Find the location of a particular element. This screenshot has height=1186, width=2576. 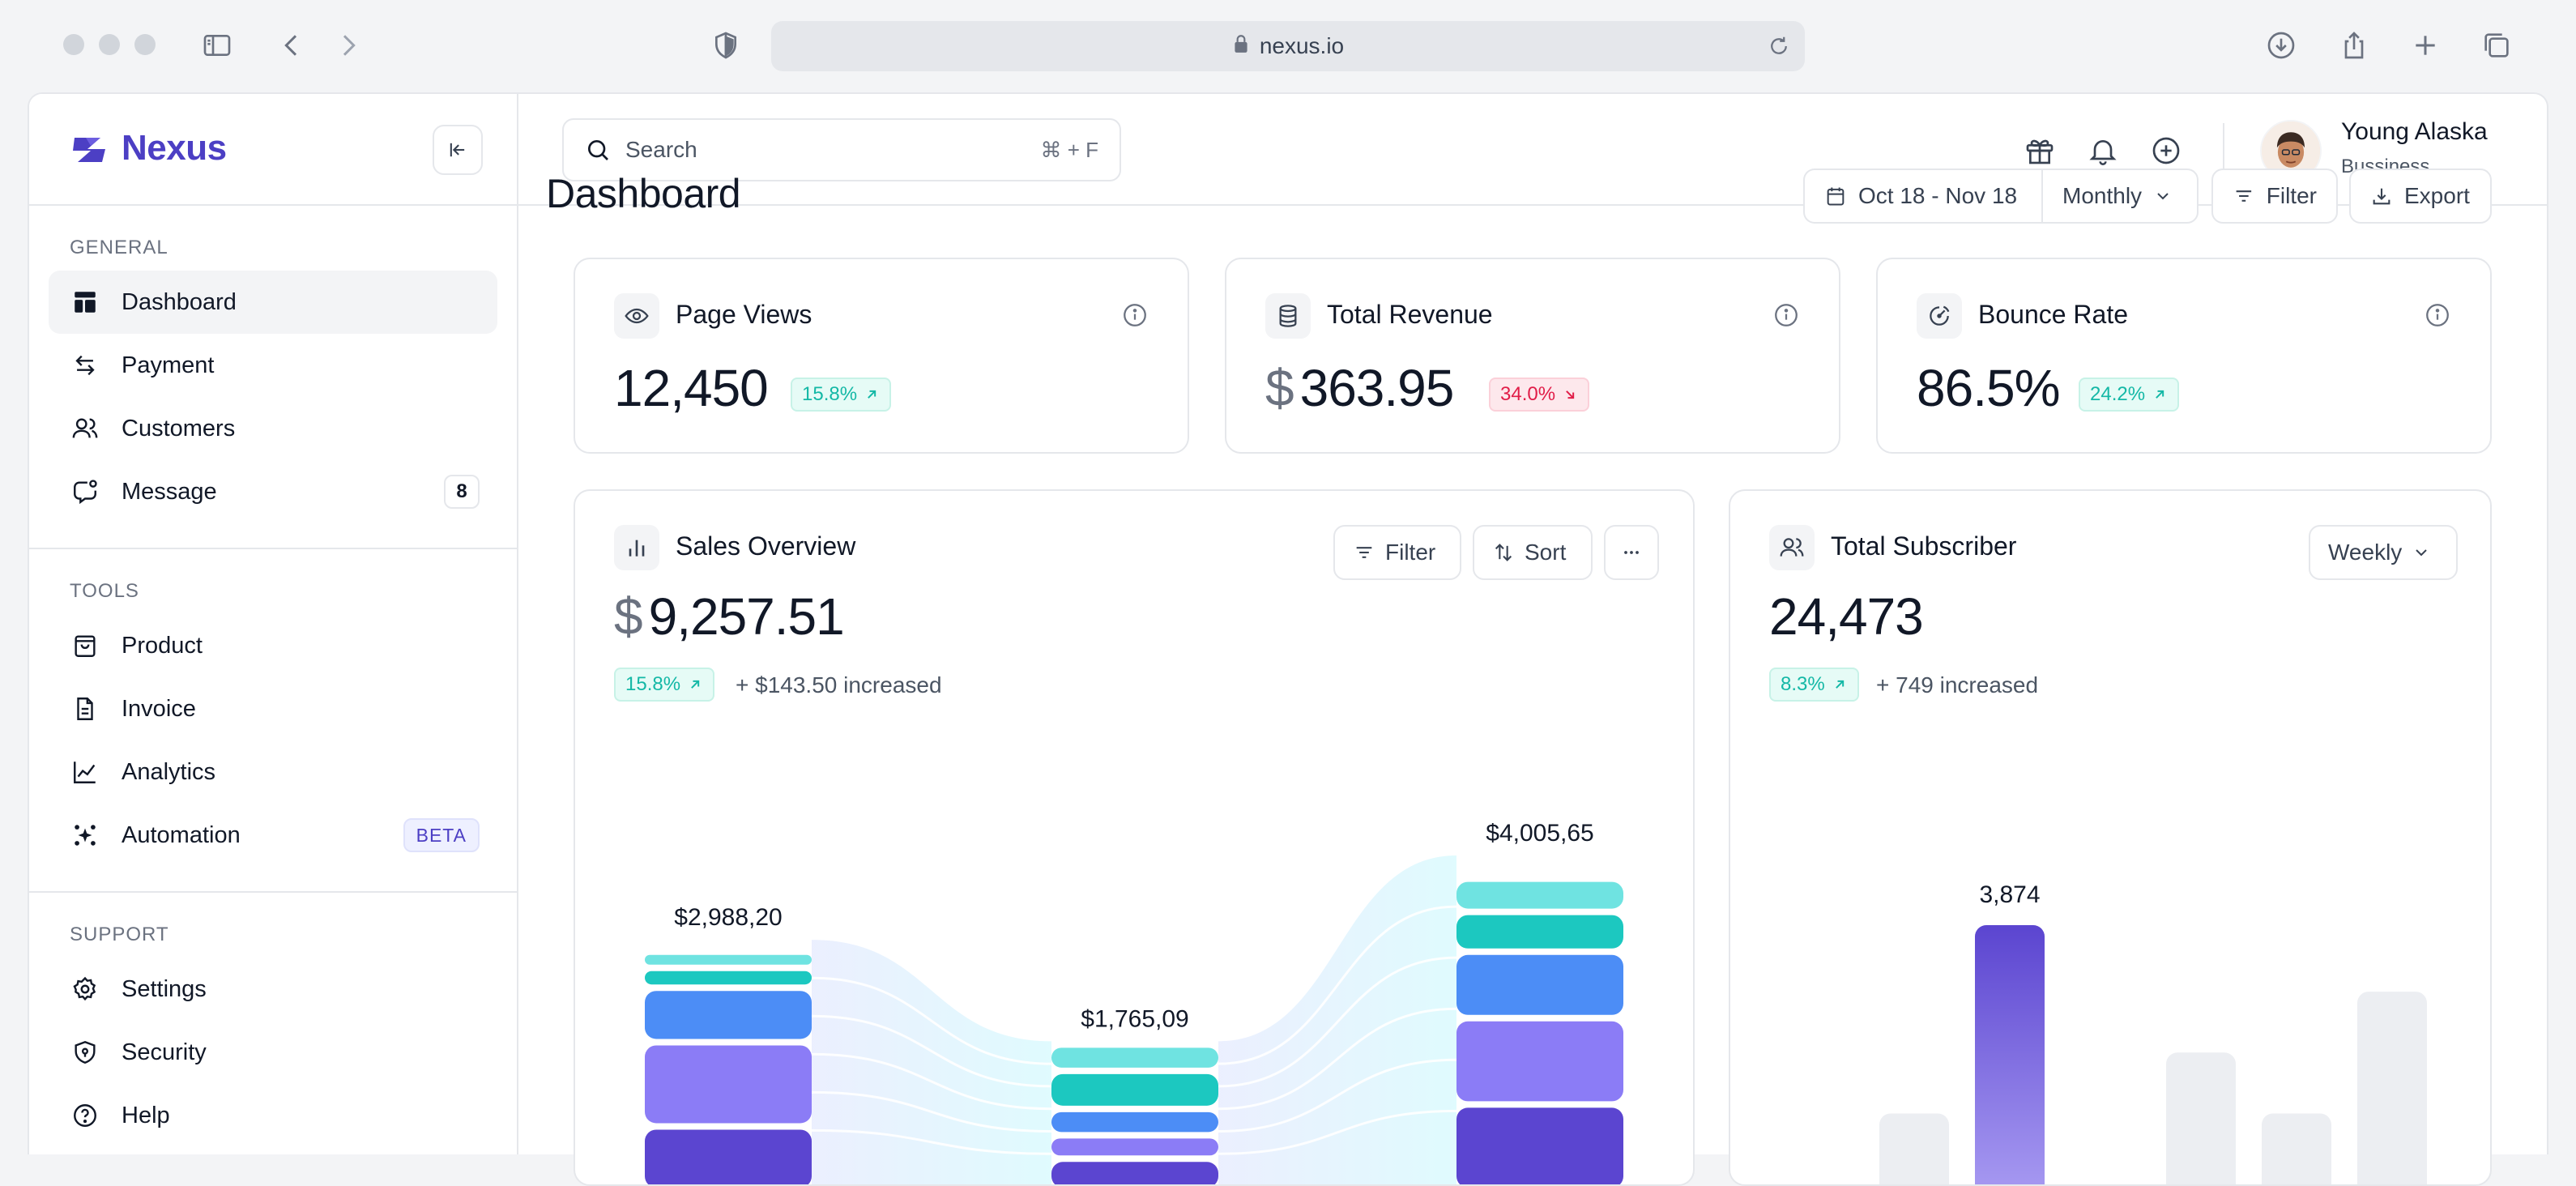

sales-total: $9,257.51 is located at coordinates (730, 616).